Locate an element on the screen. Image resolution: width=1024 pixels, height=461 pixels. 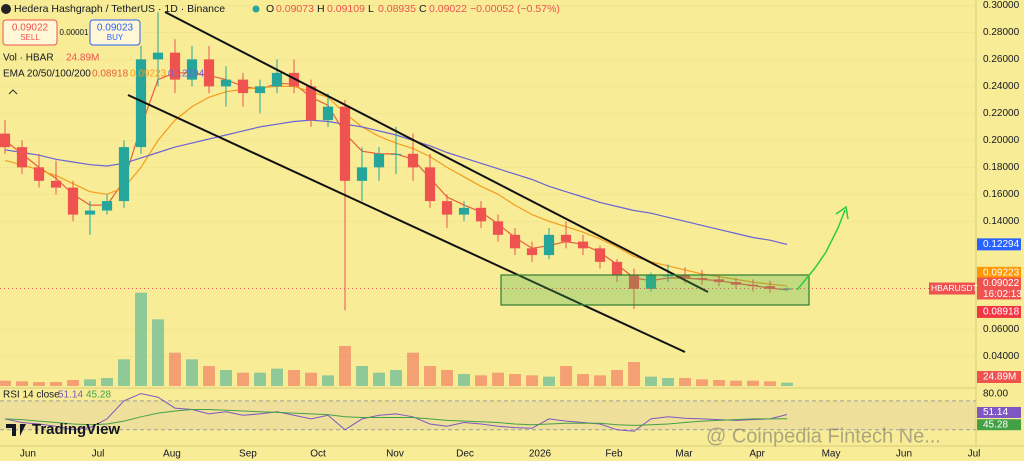
x-tick-label: May is located at coordinates (831, 454).